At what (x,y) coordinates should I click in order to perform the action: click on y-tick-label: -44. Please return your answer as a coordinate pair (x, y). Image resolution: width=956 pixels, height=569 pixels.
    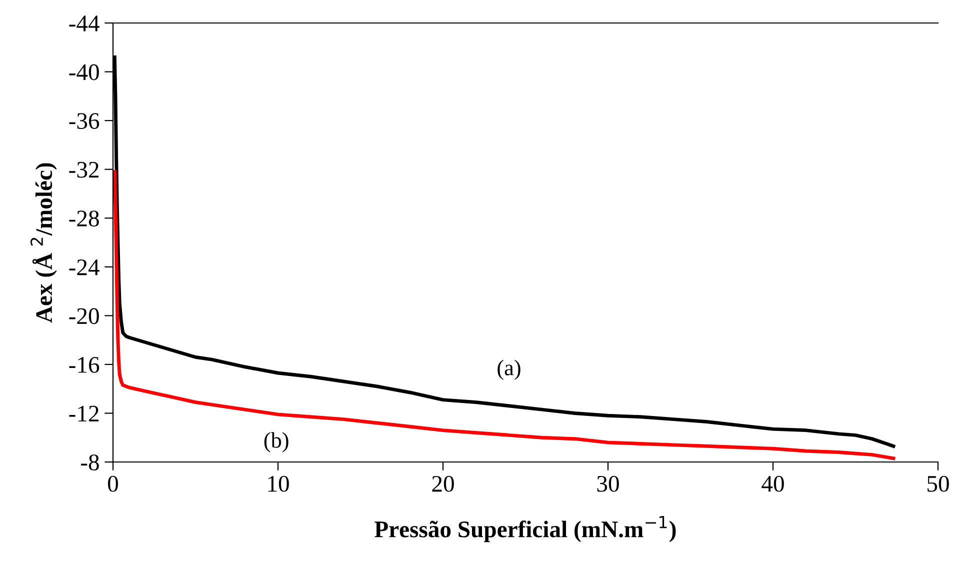
    Looking at the image, I should click on (84, 24).